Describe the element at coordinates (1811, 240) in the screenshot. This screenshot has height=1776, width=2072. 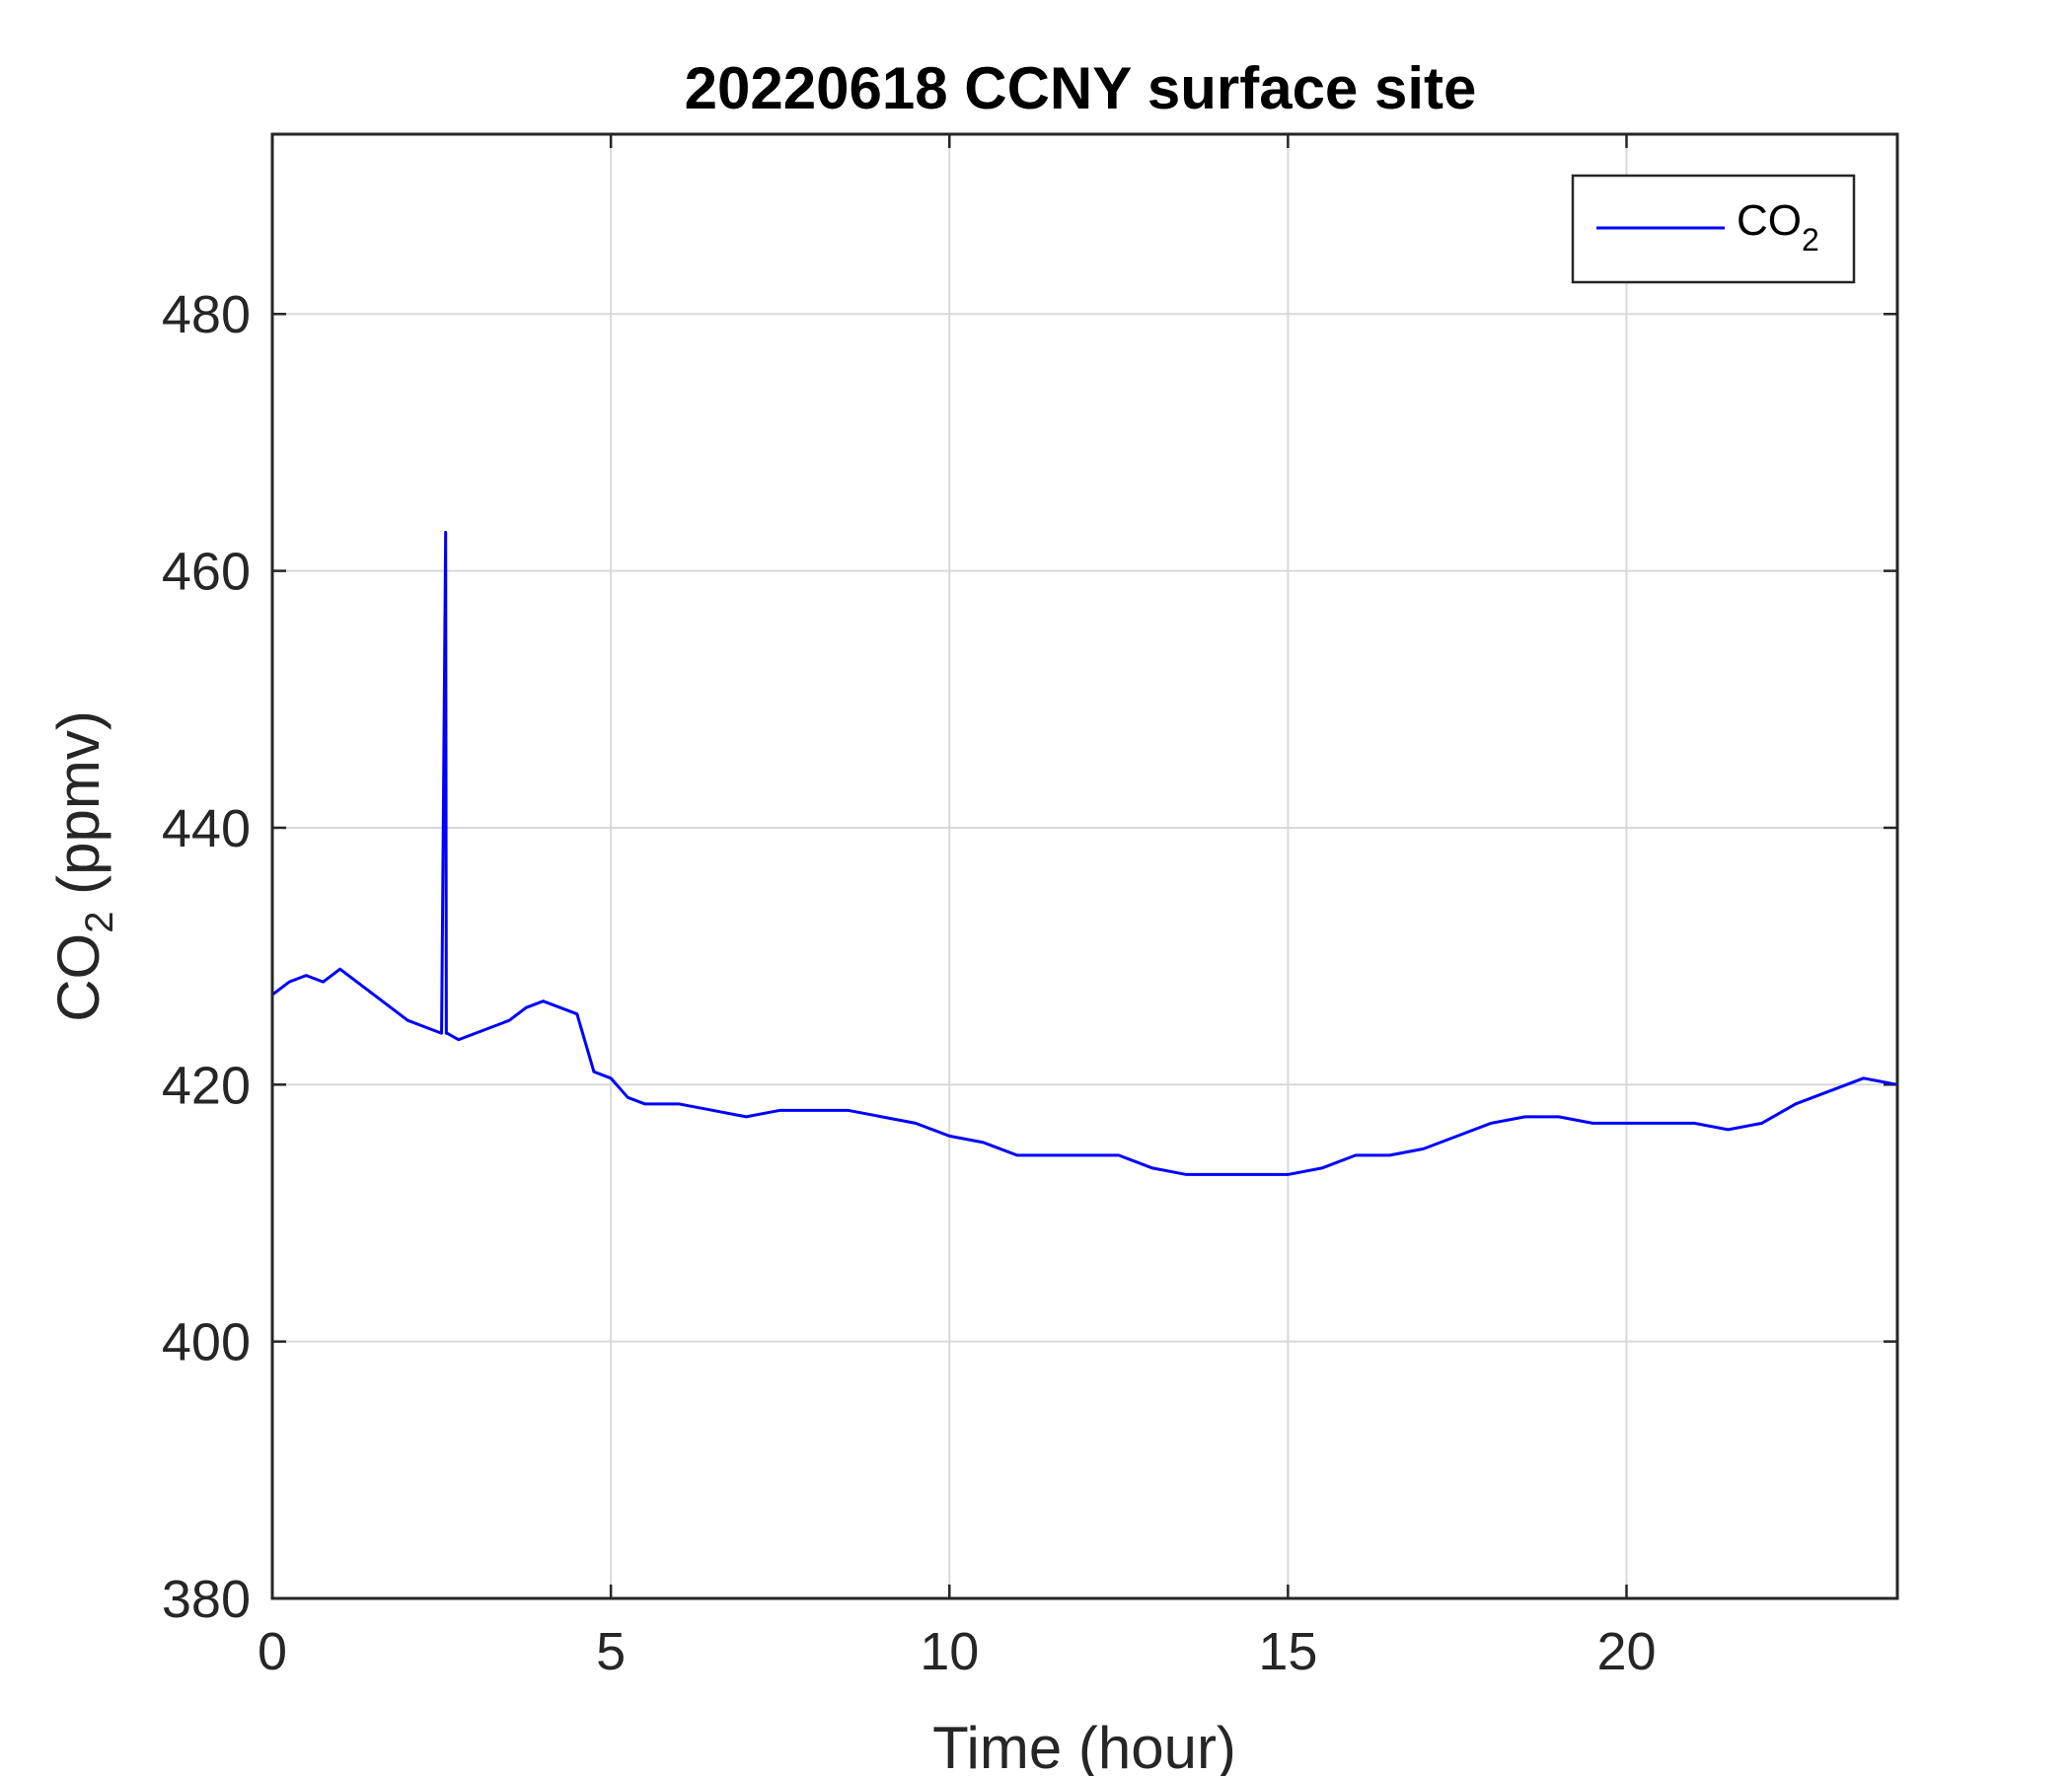
I see `legend-label-subscript: 2` at that location.